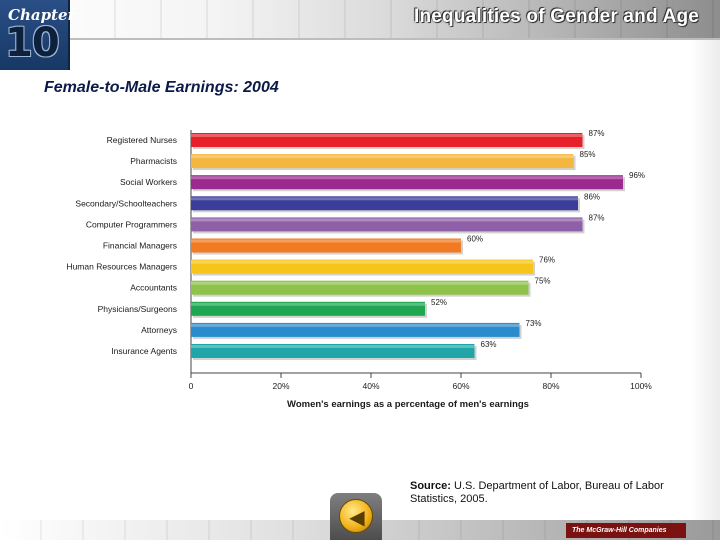 This screenshot has height=540, width=720. Describe the element at coordinates (557, 16) in the screenshot. I see `chapter-title: Inequalities of Gender and Age` at that location.